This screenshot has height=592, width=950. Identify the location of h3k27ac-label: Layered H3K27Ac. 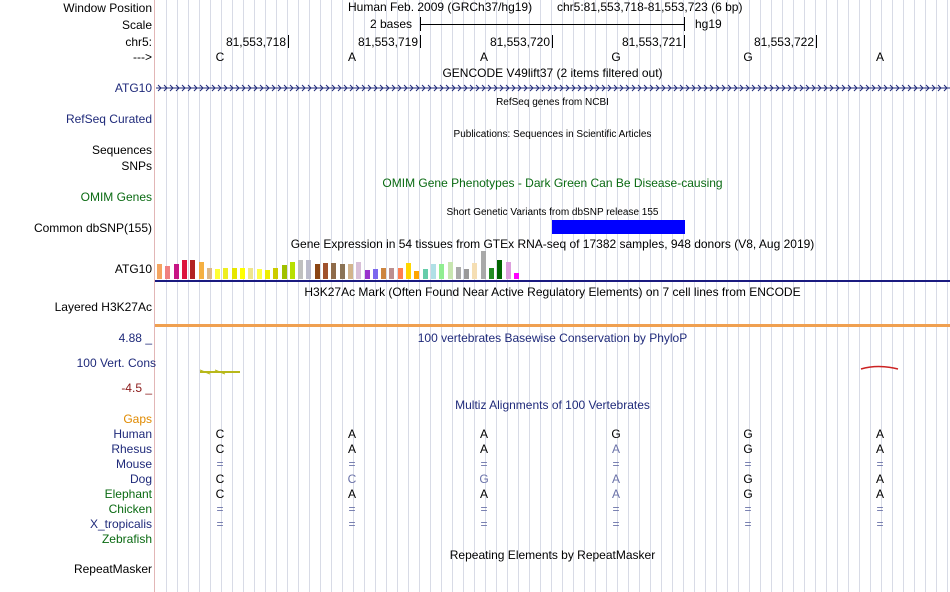
(103, 307).